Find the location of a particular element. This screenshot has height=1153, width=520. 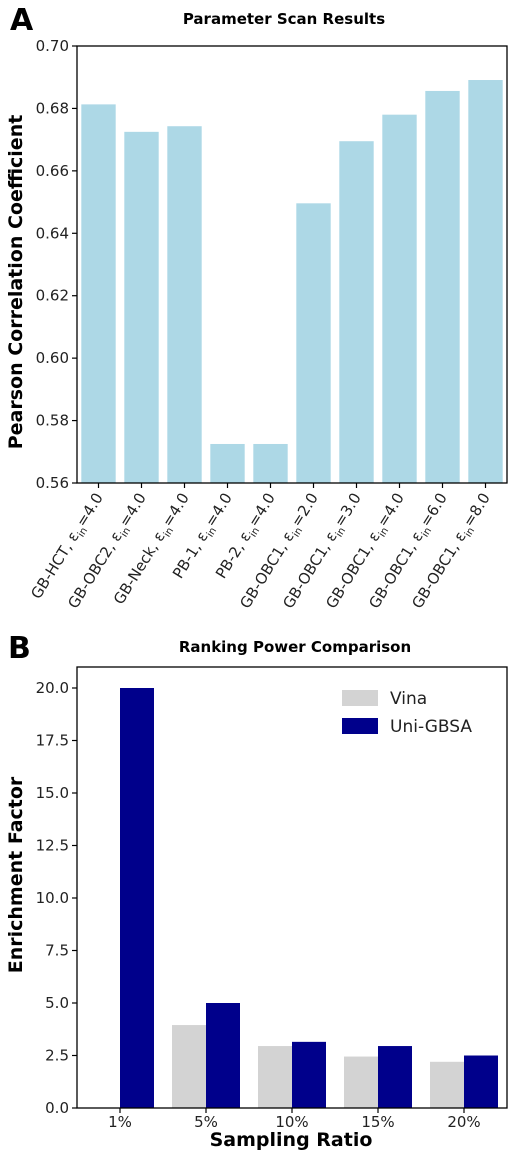

chart-b-y-tick-label: 20.0 is located at coordinates (52, 688).